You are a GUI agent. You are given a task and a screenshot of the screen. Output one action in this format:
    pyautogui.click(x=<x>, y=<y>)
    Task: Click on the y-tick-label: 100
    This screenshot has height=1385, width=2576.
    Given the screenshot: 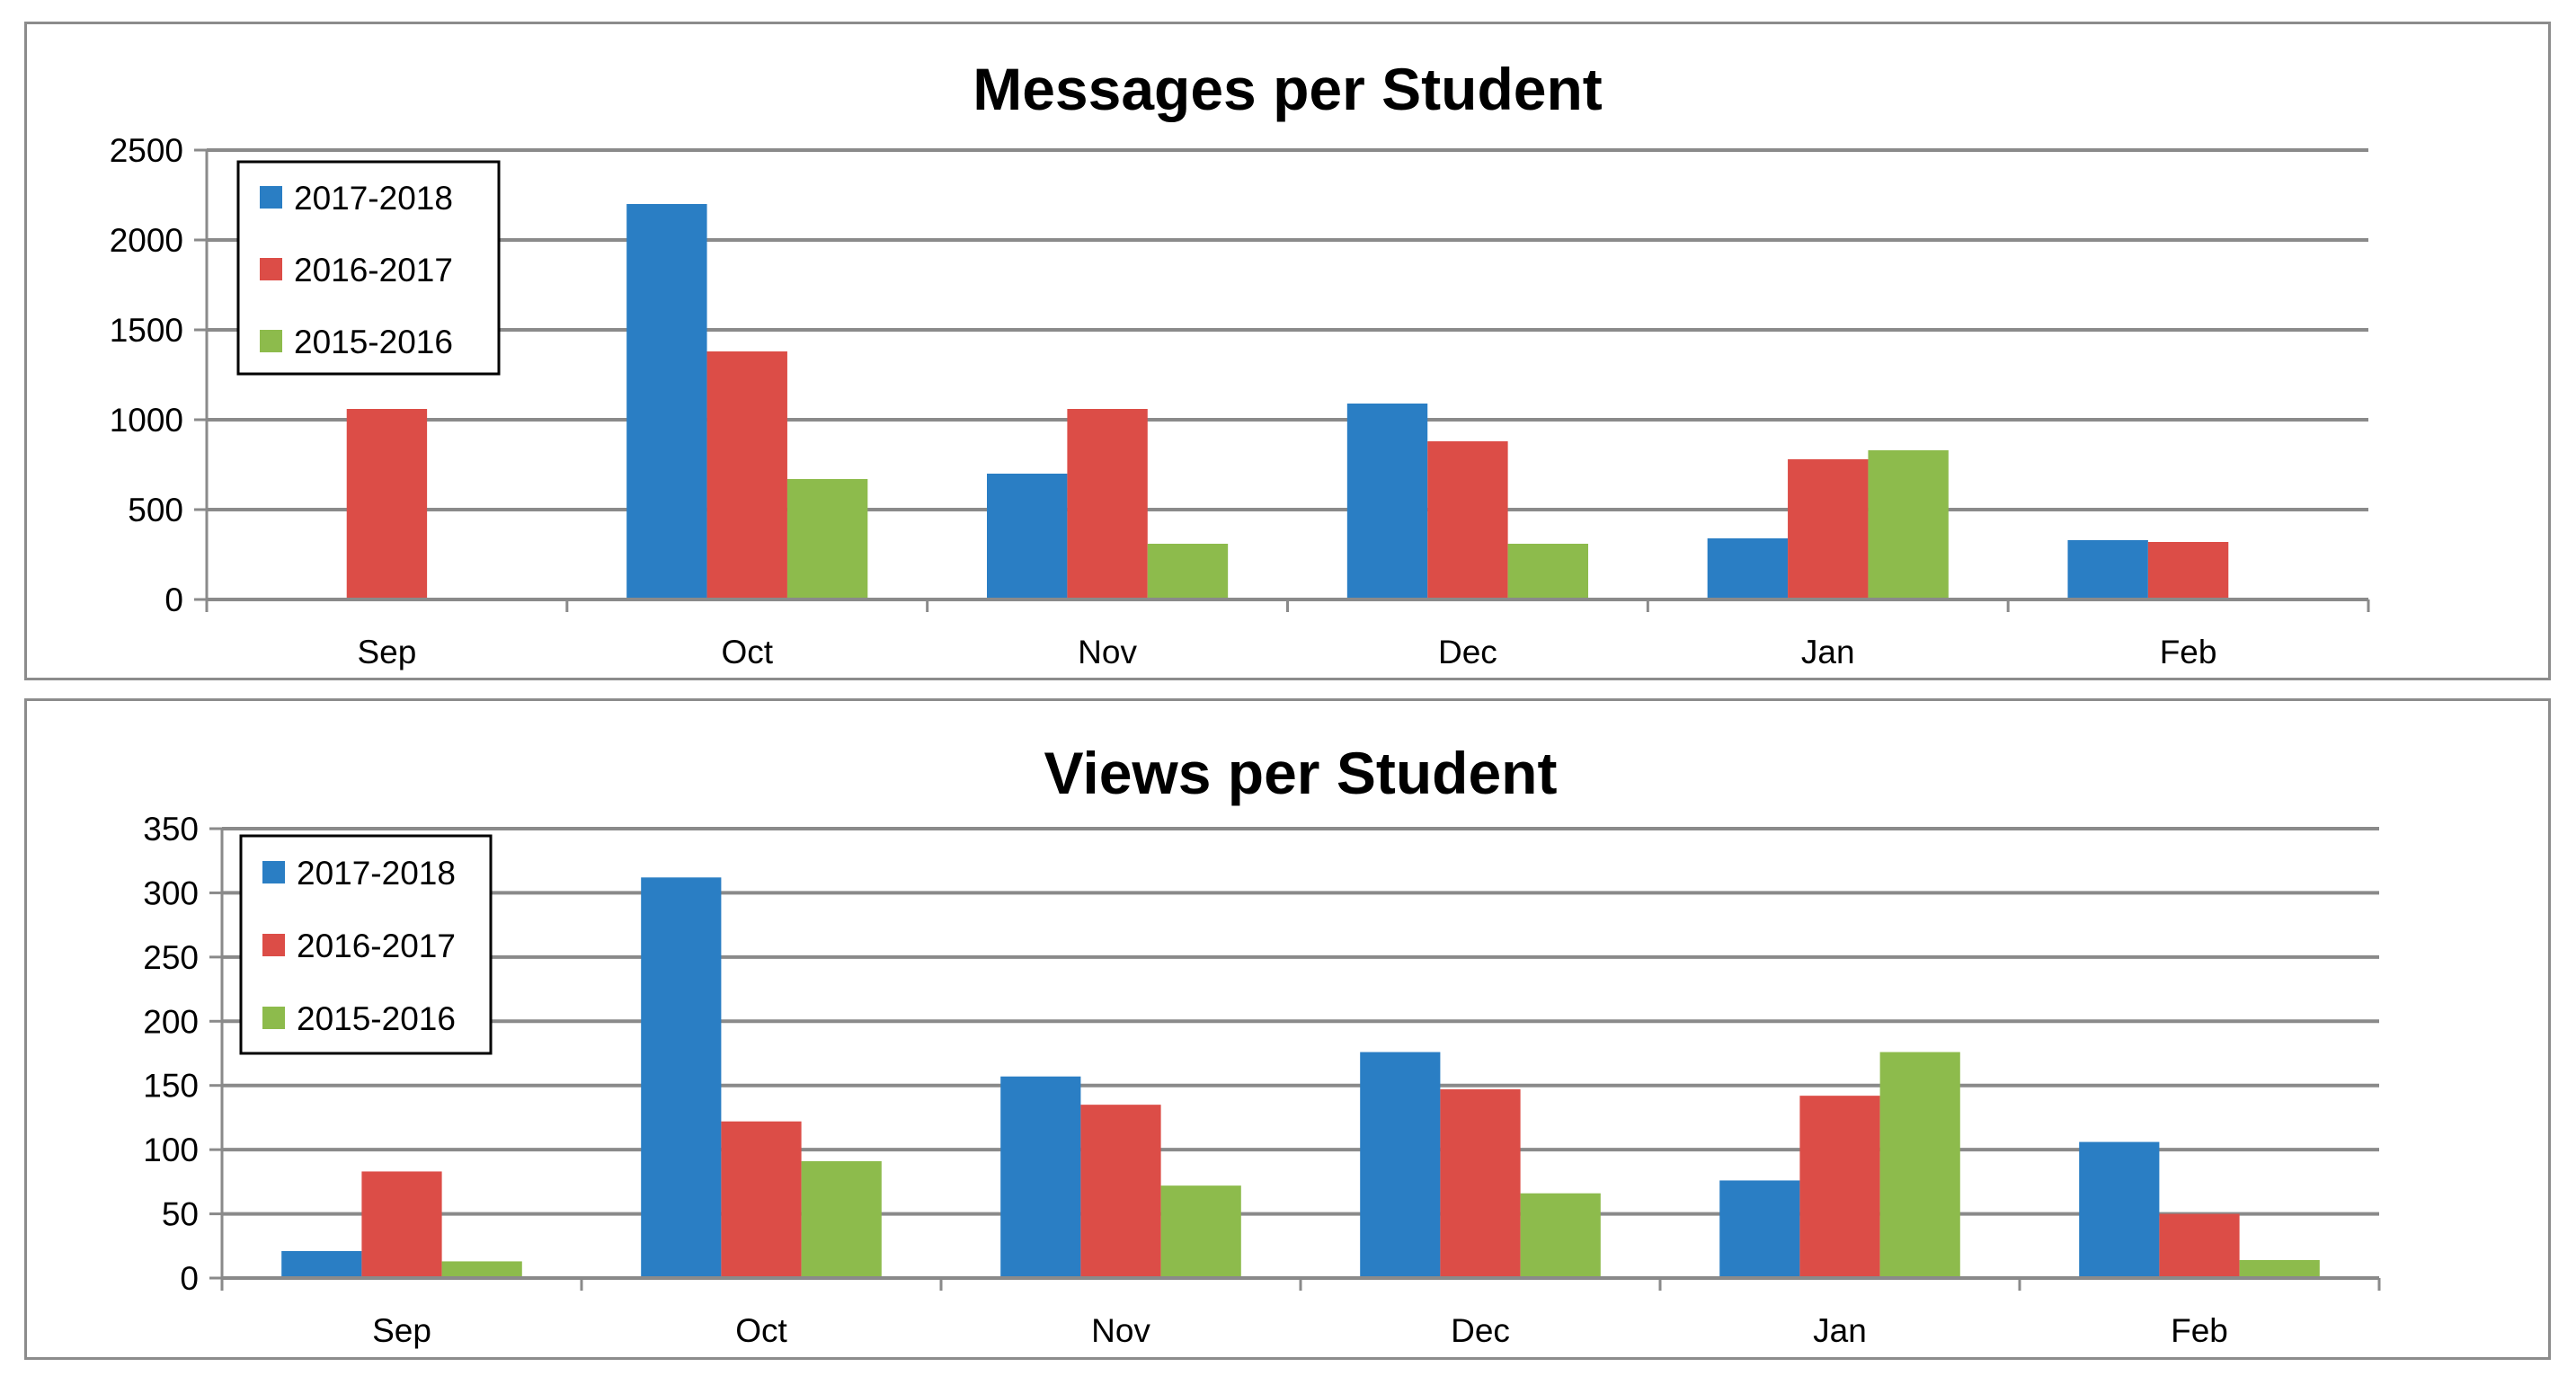 What is the action you would take?
    pyautogui.click(x=171, y=1150)
    